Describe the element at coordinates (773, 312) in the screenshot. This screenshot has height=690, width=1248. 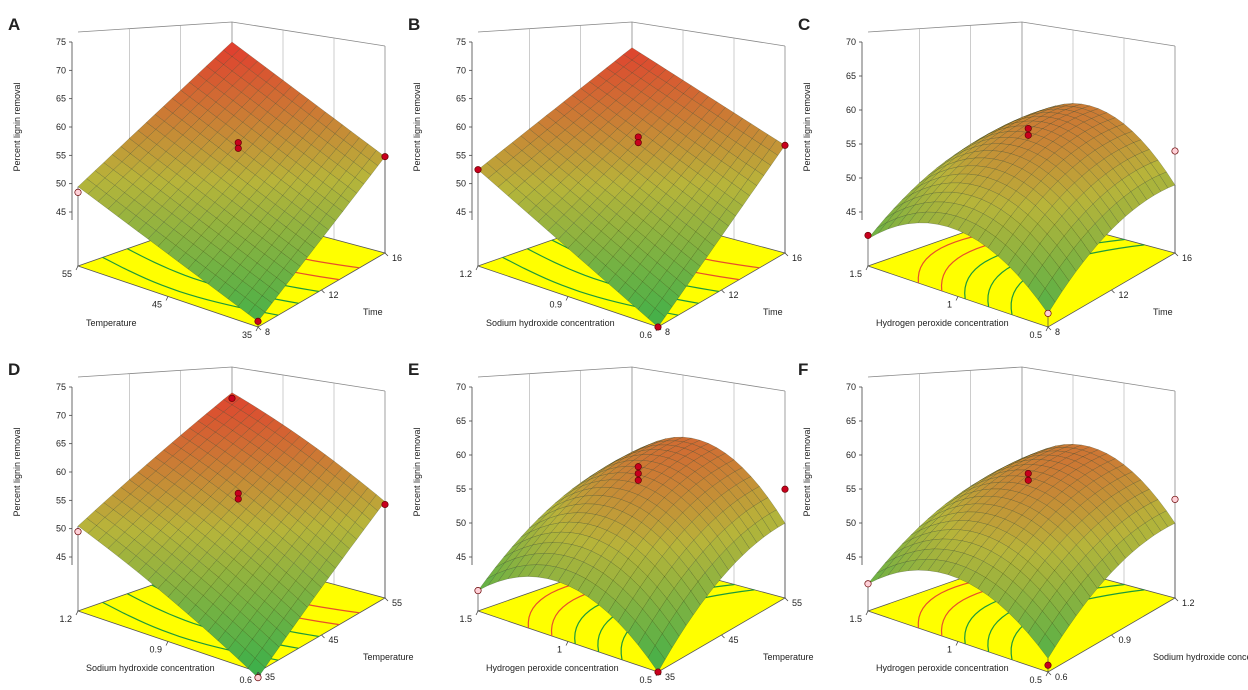
I see `y-axis-title: Time` at that location.